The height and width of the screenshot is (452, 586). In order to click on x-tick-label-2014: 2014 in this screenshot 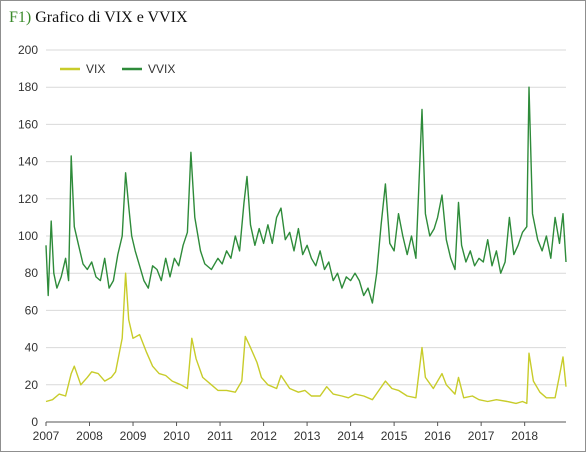, I will do `click(350, 436)`.